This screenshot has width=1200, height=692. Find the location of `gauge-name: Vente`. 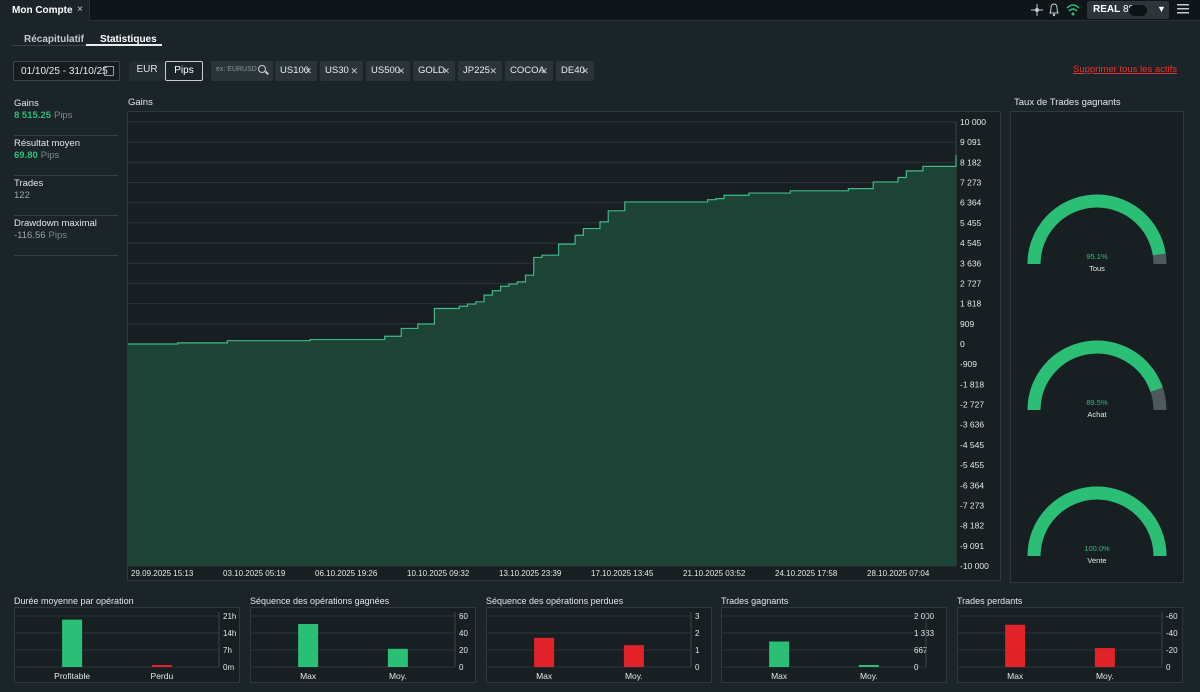

gauge-name: Vente is located at coordinates (1096, 560).